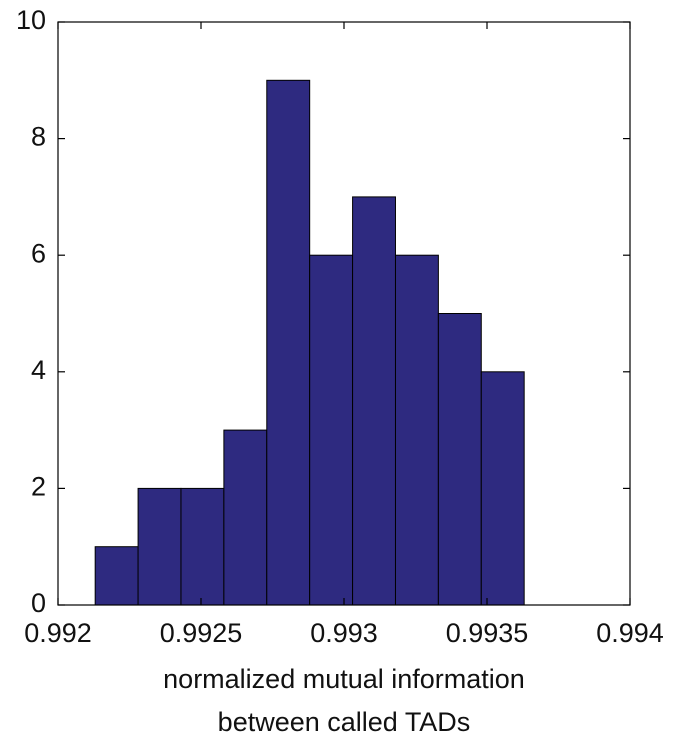 This screenshot has width=675, height=749. Describe the element at coordinates (38, 370) in the screenshot. I see `y-tick-label: 4` at that location.